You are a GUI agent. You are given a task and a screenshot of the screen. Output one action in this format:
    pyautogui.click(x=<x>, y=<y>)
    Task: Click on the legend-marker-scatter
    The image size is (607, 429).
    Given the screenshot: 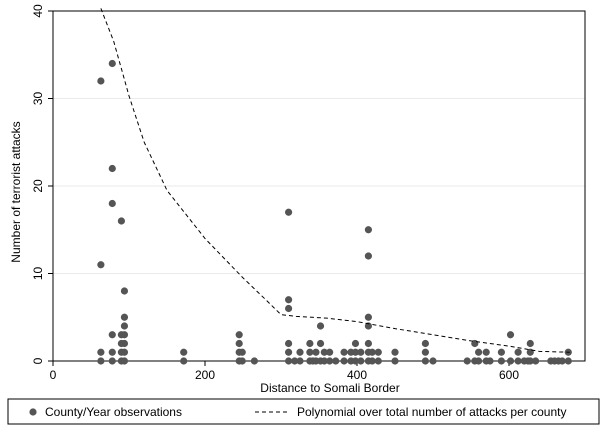 What is the action you would take?
    pyautogui.click(x=33, y=412)
    